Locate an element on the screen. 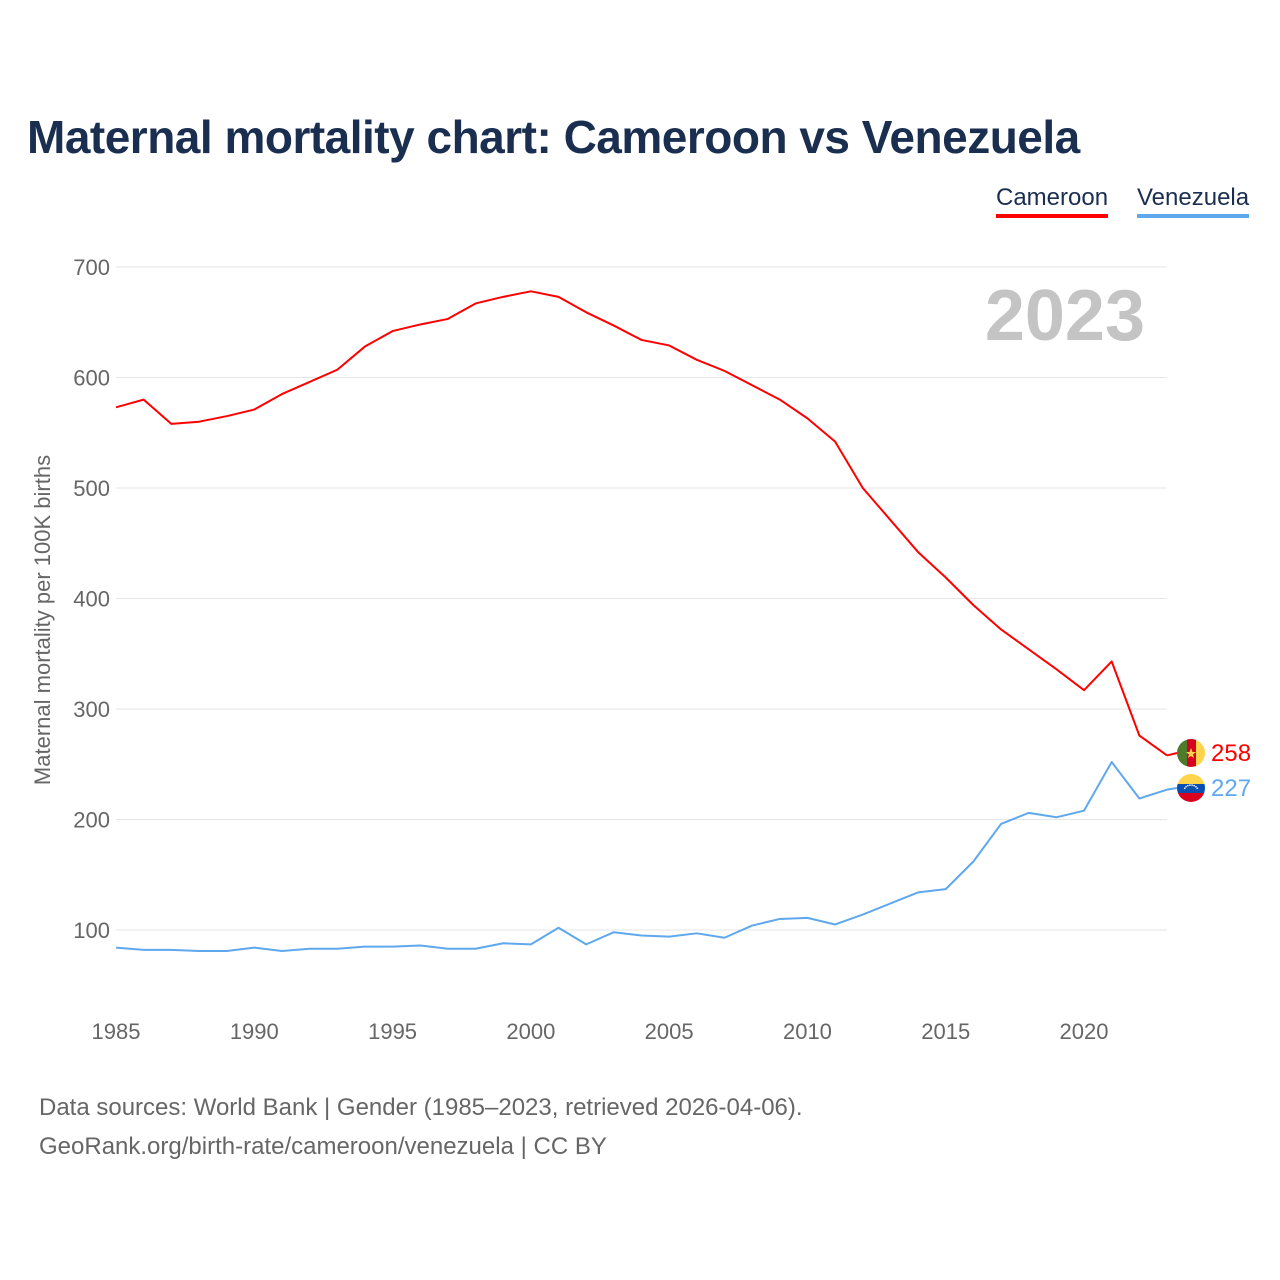  y-tick-label: 300 is located at coordinates (91, 709).